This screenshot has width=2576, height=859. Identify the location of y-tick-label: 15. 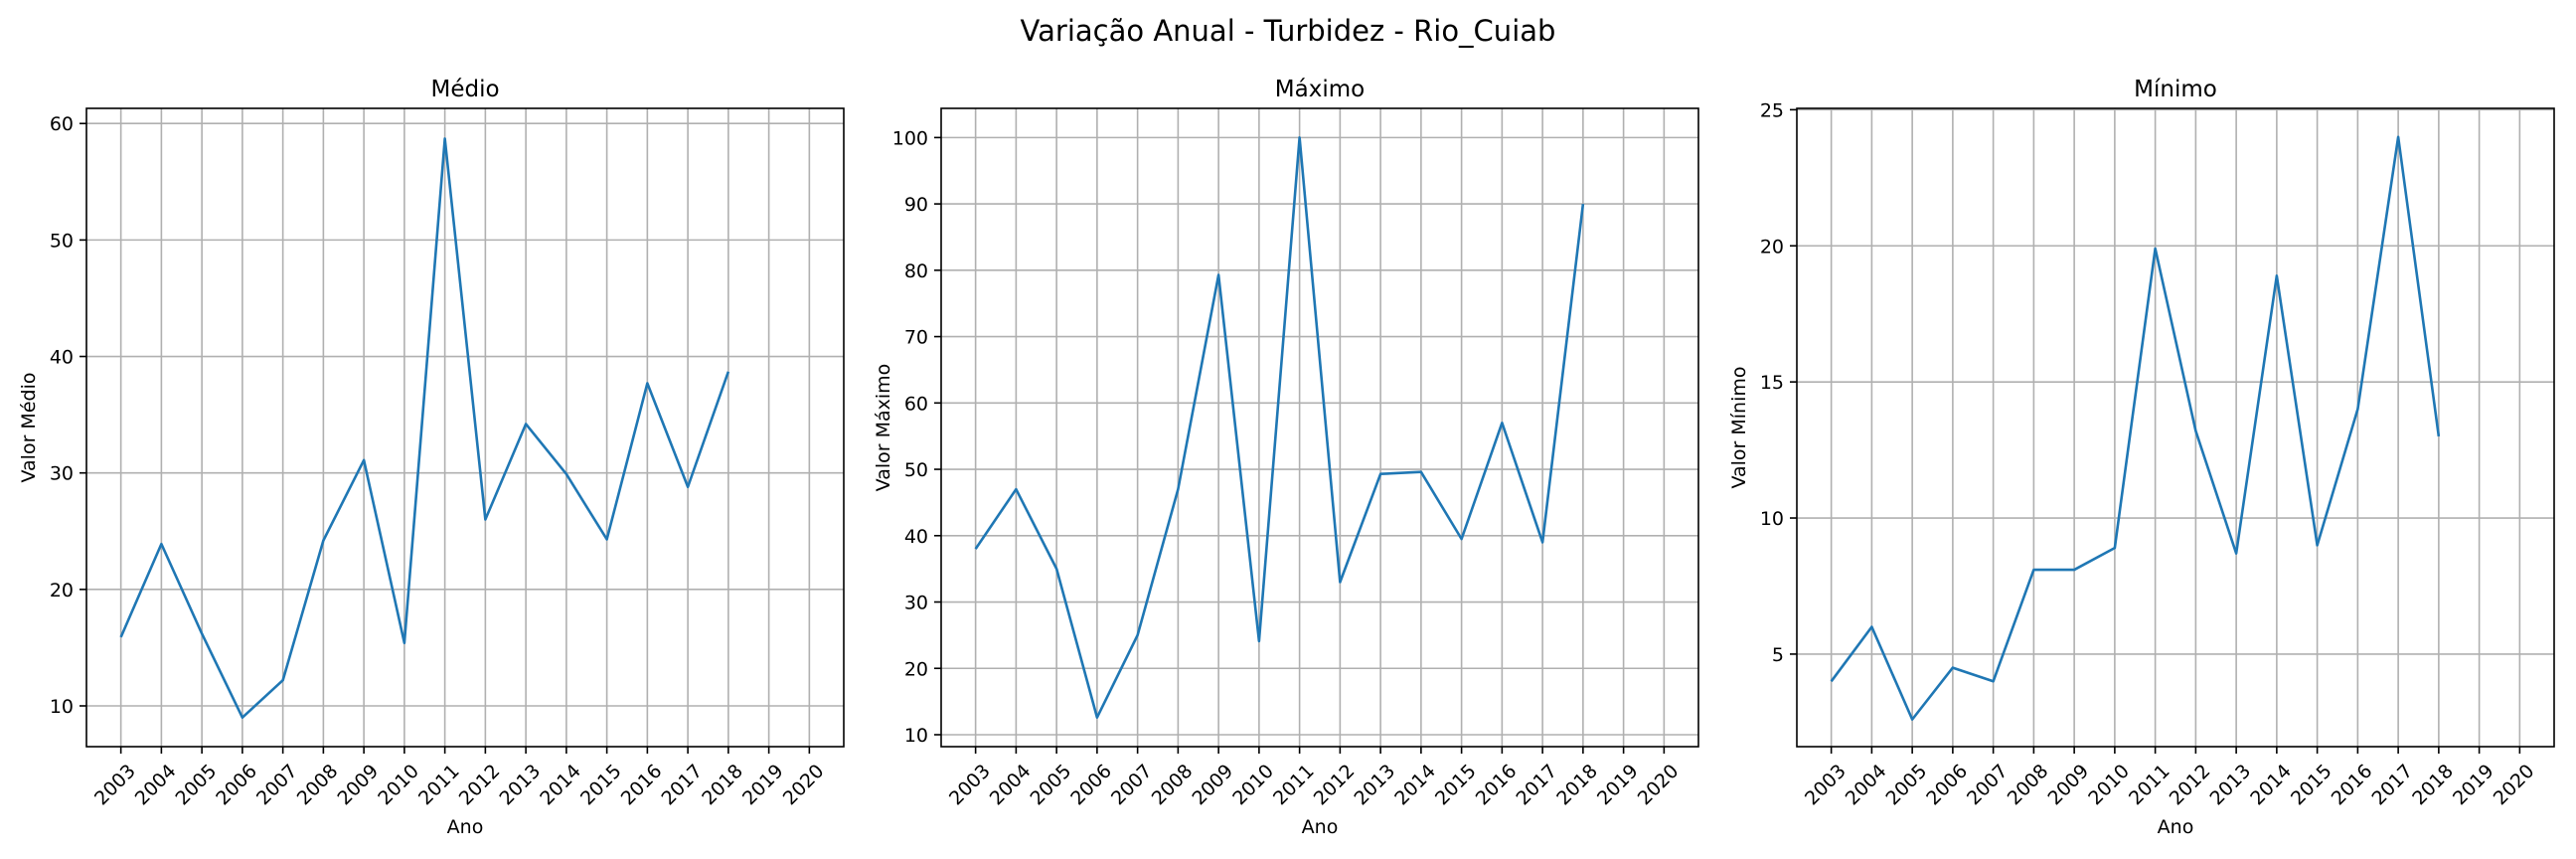
(1772, 383).